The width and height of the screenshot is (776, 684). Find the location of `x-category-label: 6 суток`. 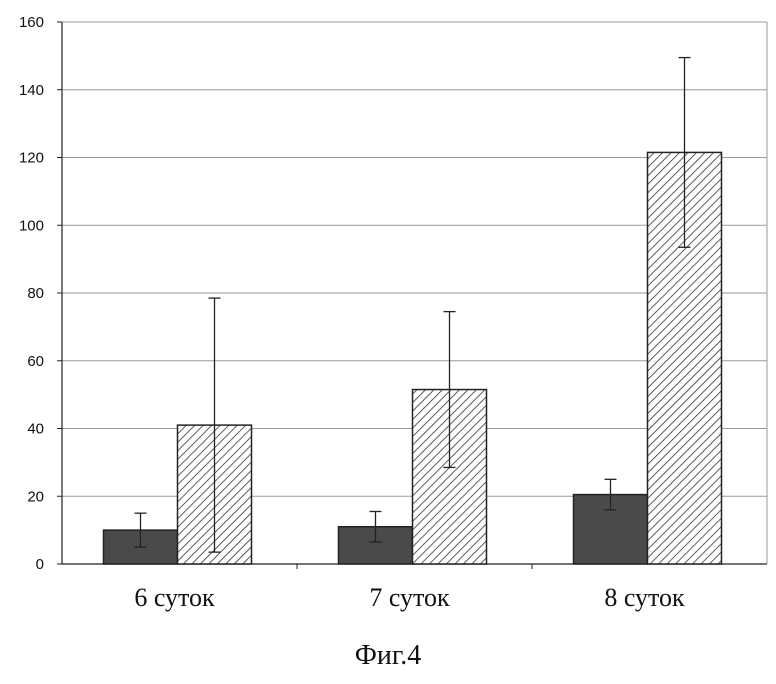

x-category-label: 6 суток is located at coordinates (174, 597).